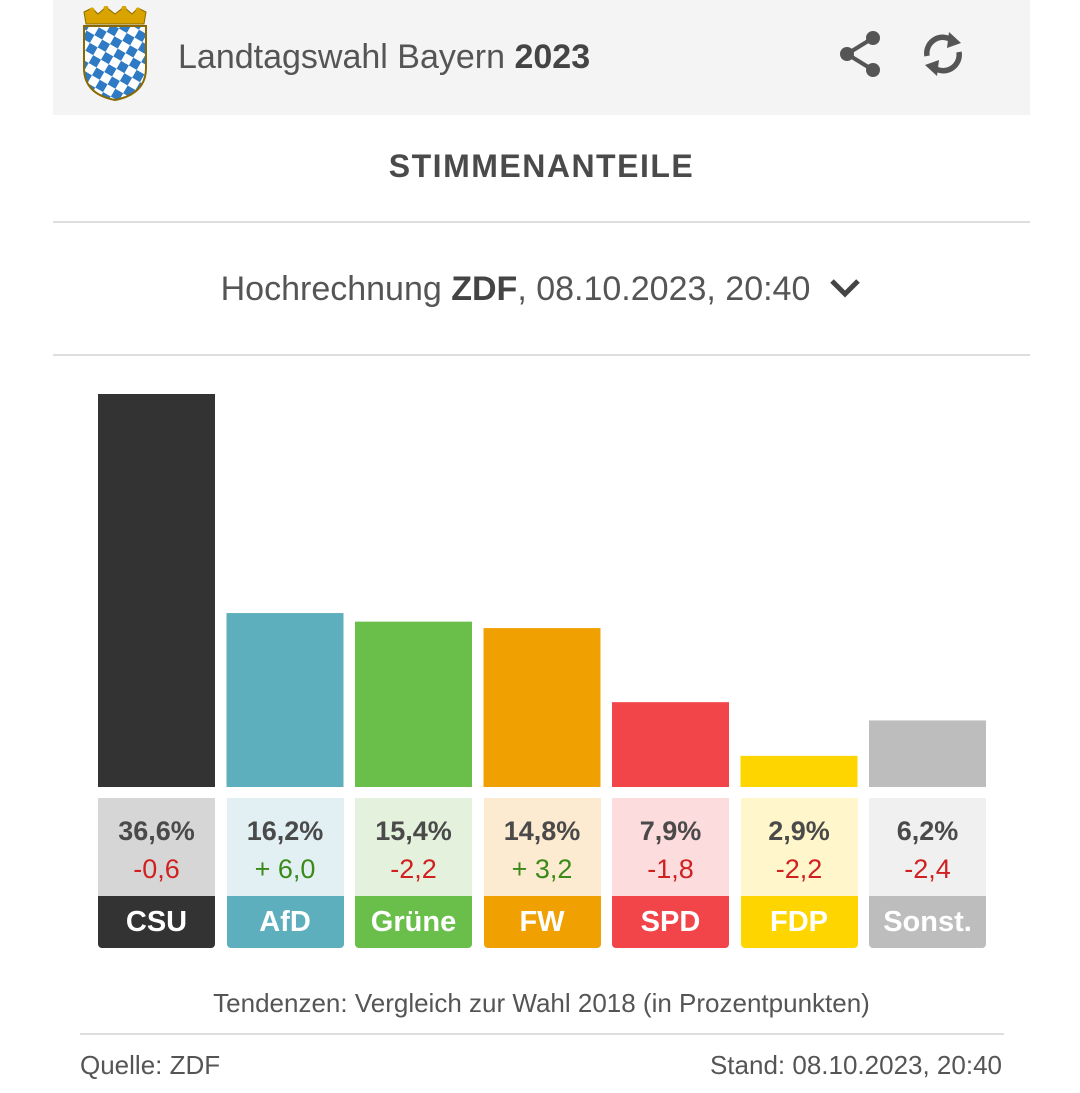  What do you see at coordinates (855, 1065) in the screenshot?
I see `timestamp-label: Stand: 08.10.2023, 20:40` at bounding box center [855, 1065].